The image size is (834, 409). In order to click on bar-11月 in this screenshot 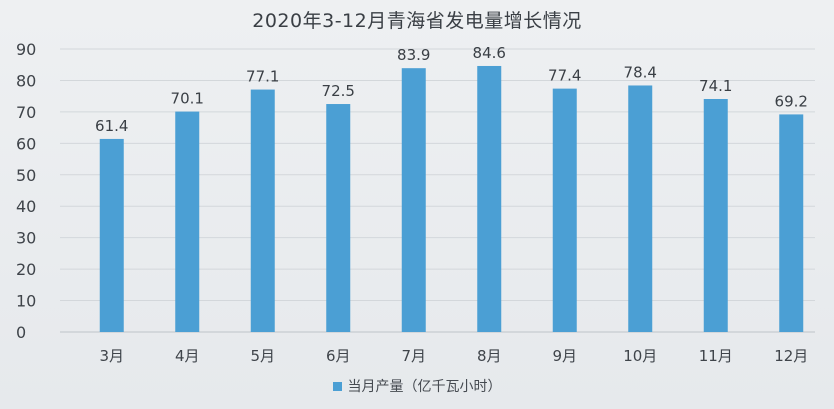, I will do `click(715, 215)`.